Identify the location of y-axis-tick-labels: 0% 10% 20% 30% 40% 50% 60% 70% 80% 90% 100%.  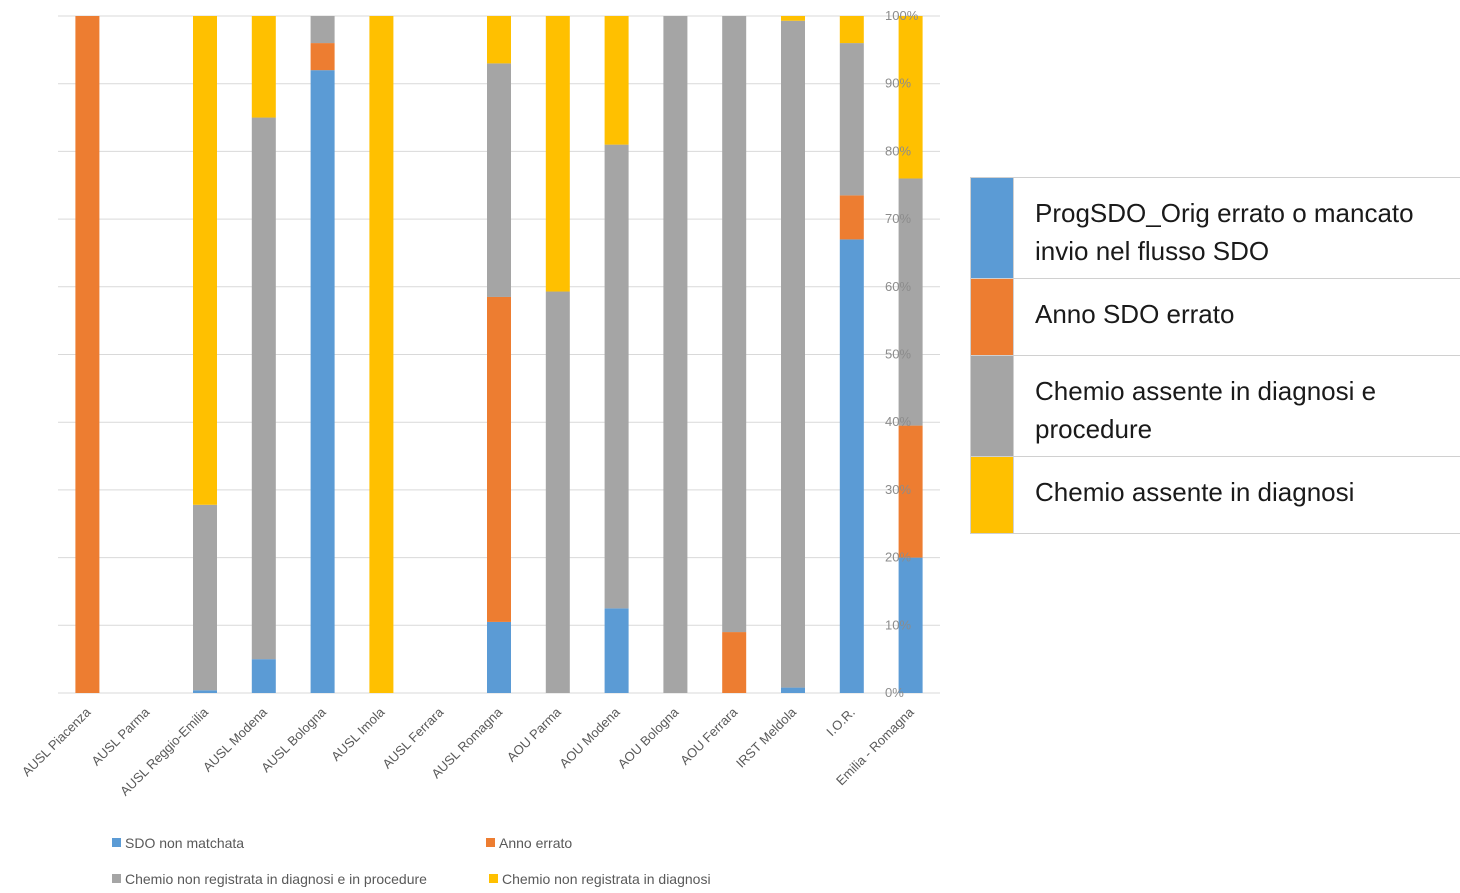
(902, 354).